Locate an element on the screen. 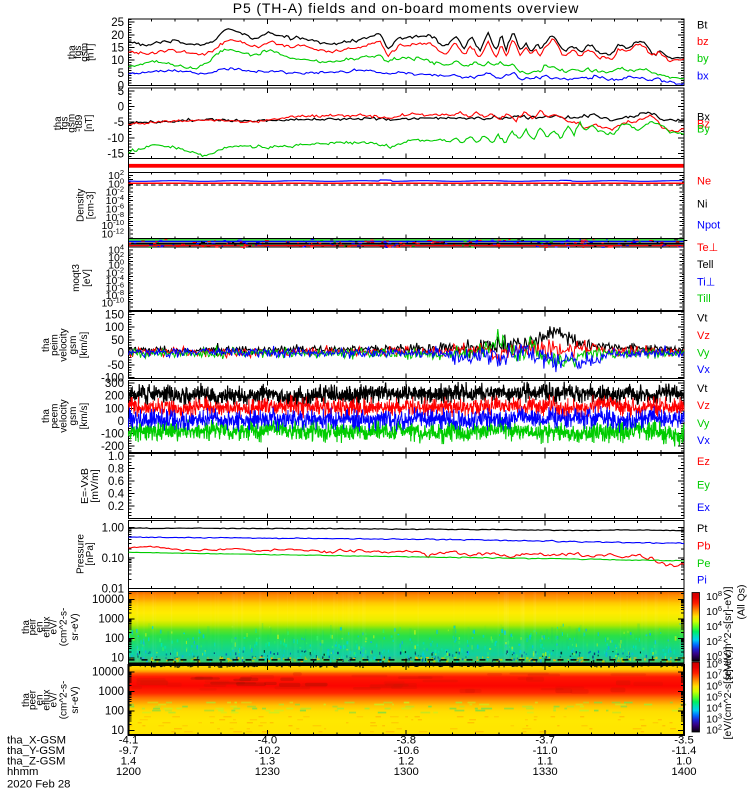 This screenshot has height=800, width=750. svg-text: -50 is located at coordinates (115, 366).